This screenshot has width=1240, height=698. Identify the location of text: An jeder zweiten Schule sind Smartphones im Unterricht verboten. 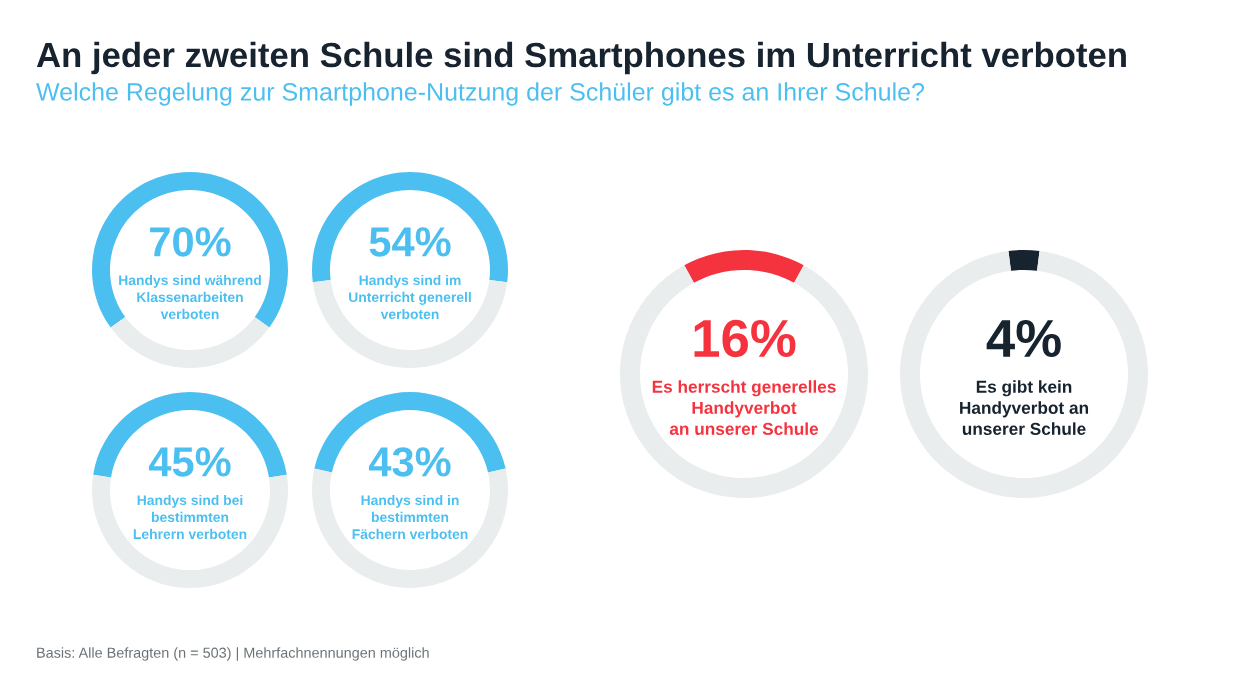
(581, 58).